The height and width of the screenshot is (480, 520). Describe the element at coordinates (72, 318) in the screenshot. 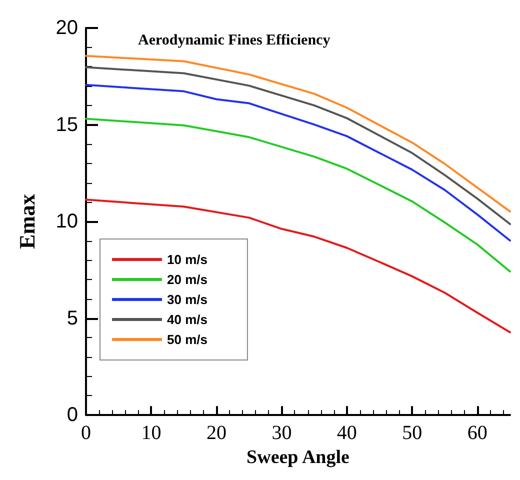

I see `y-tick-label: 5` at that location.